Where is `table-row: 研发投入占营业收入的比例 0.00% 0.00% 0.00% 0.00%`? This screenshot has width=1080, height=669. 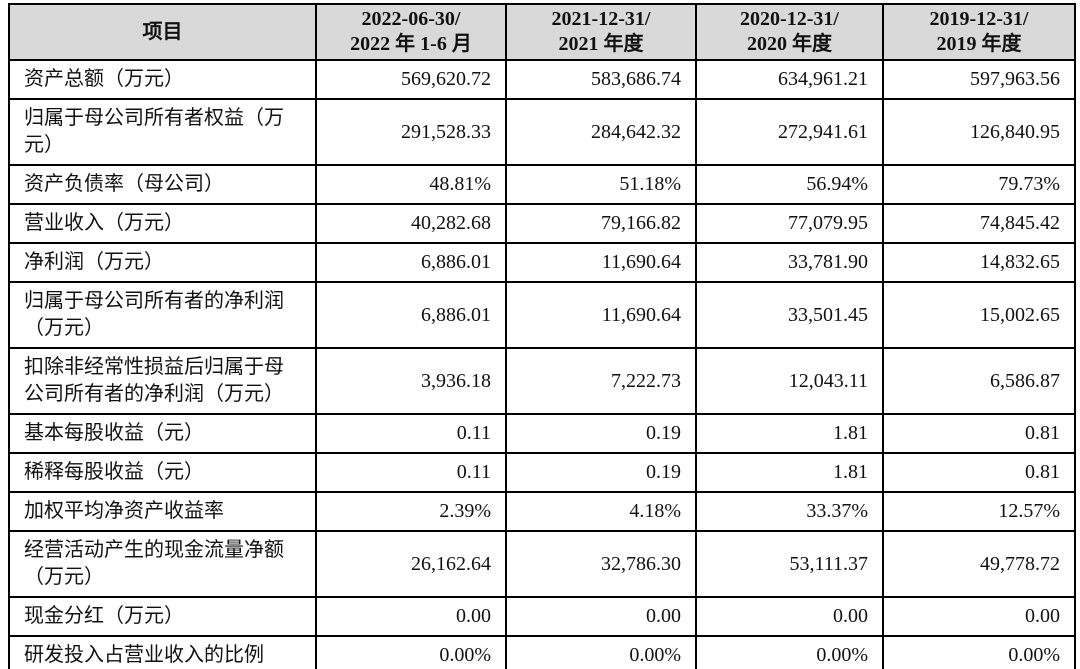 table-row: 研发投入占营业收入的比例 0.00% 0.00% 0.00% 0.00% is located at coordinates (542, 652).